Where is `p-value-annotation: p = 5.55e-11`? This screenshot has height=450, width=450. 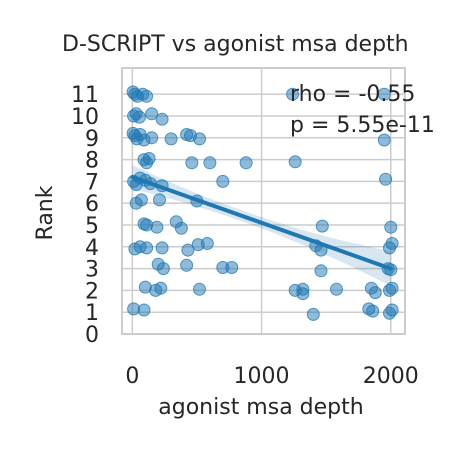
p-value-annotation: p = 5.55e-11 is located at coordinates (362, 125).